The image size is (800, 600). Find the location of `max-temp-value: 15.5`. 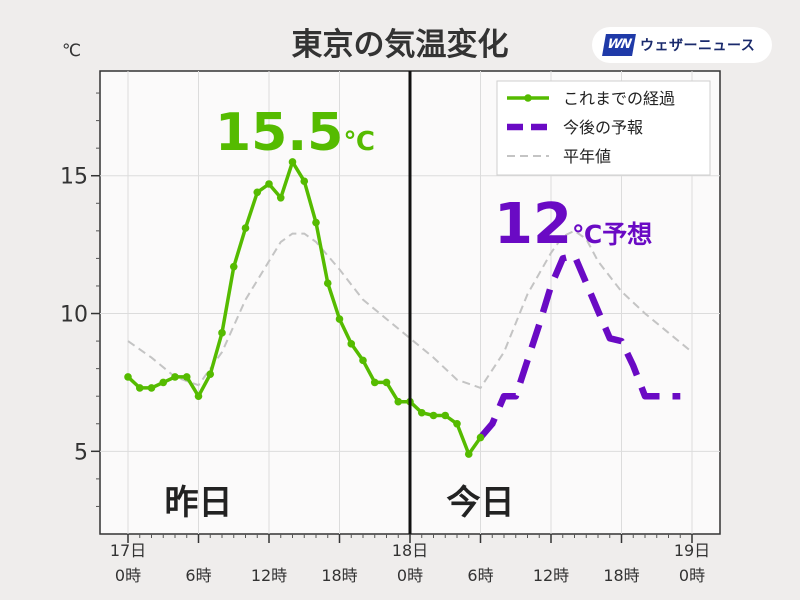

max-temp-value: 15.5 is located at coordinates (279, 133).